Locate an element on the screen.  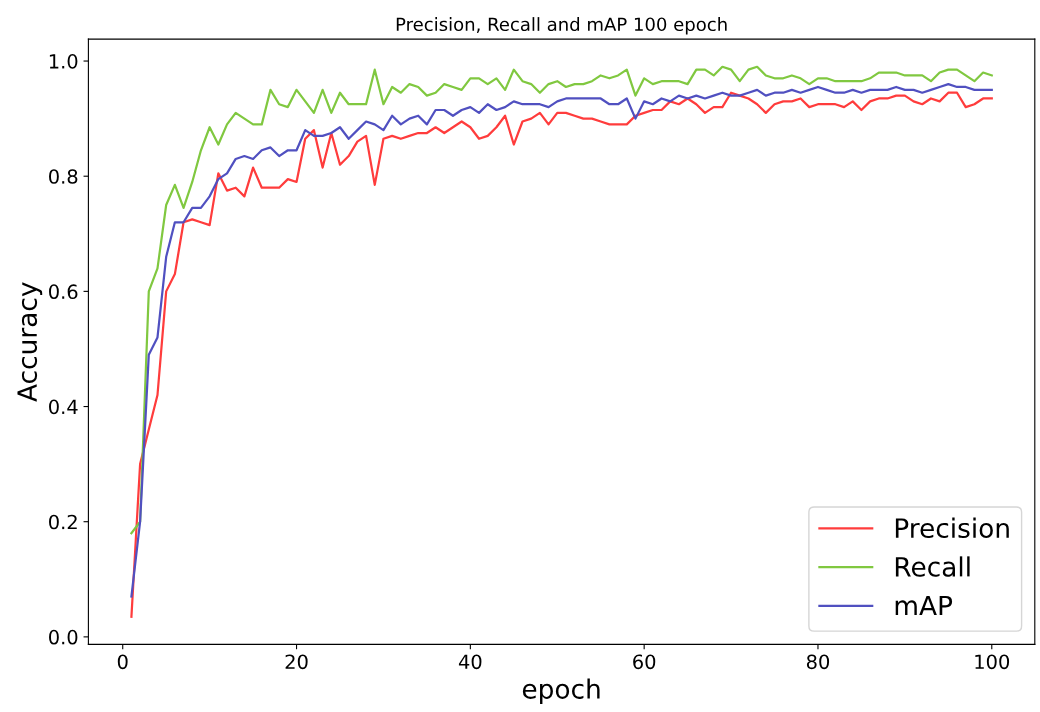
legend-label: Precision is located at coordinates (952, 528).